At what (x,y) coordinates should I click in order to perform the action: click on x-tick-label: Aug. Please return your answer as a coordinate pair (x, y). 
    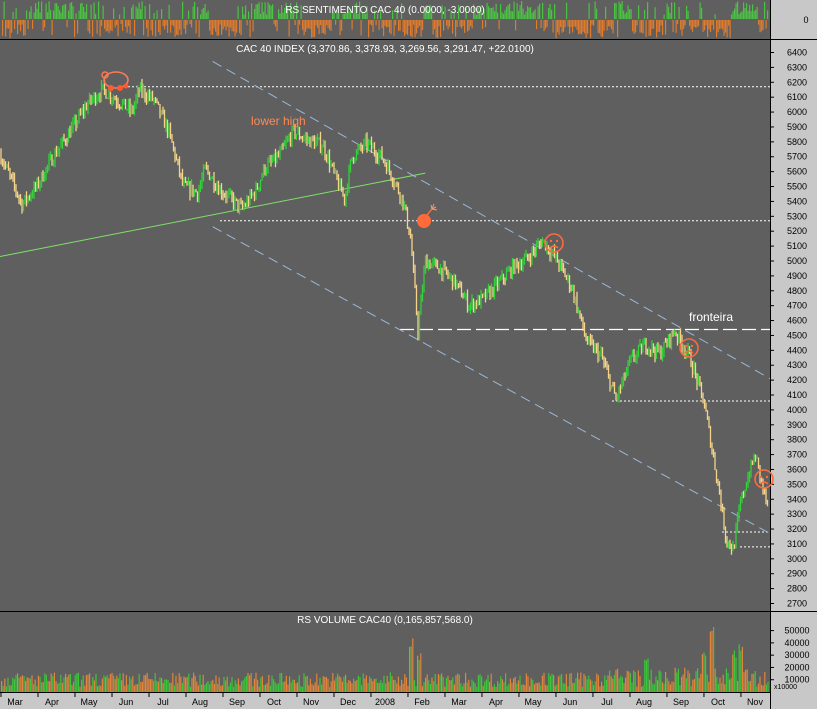
    Looking at the image, I should click on (644, 702).